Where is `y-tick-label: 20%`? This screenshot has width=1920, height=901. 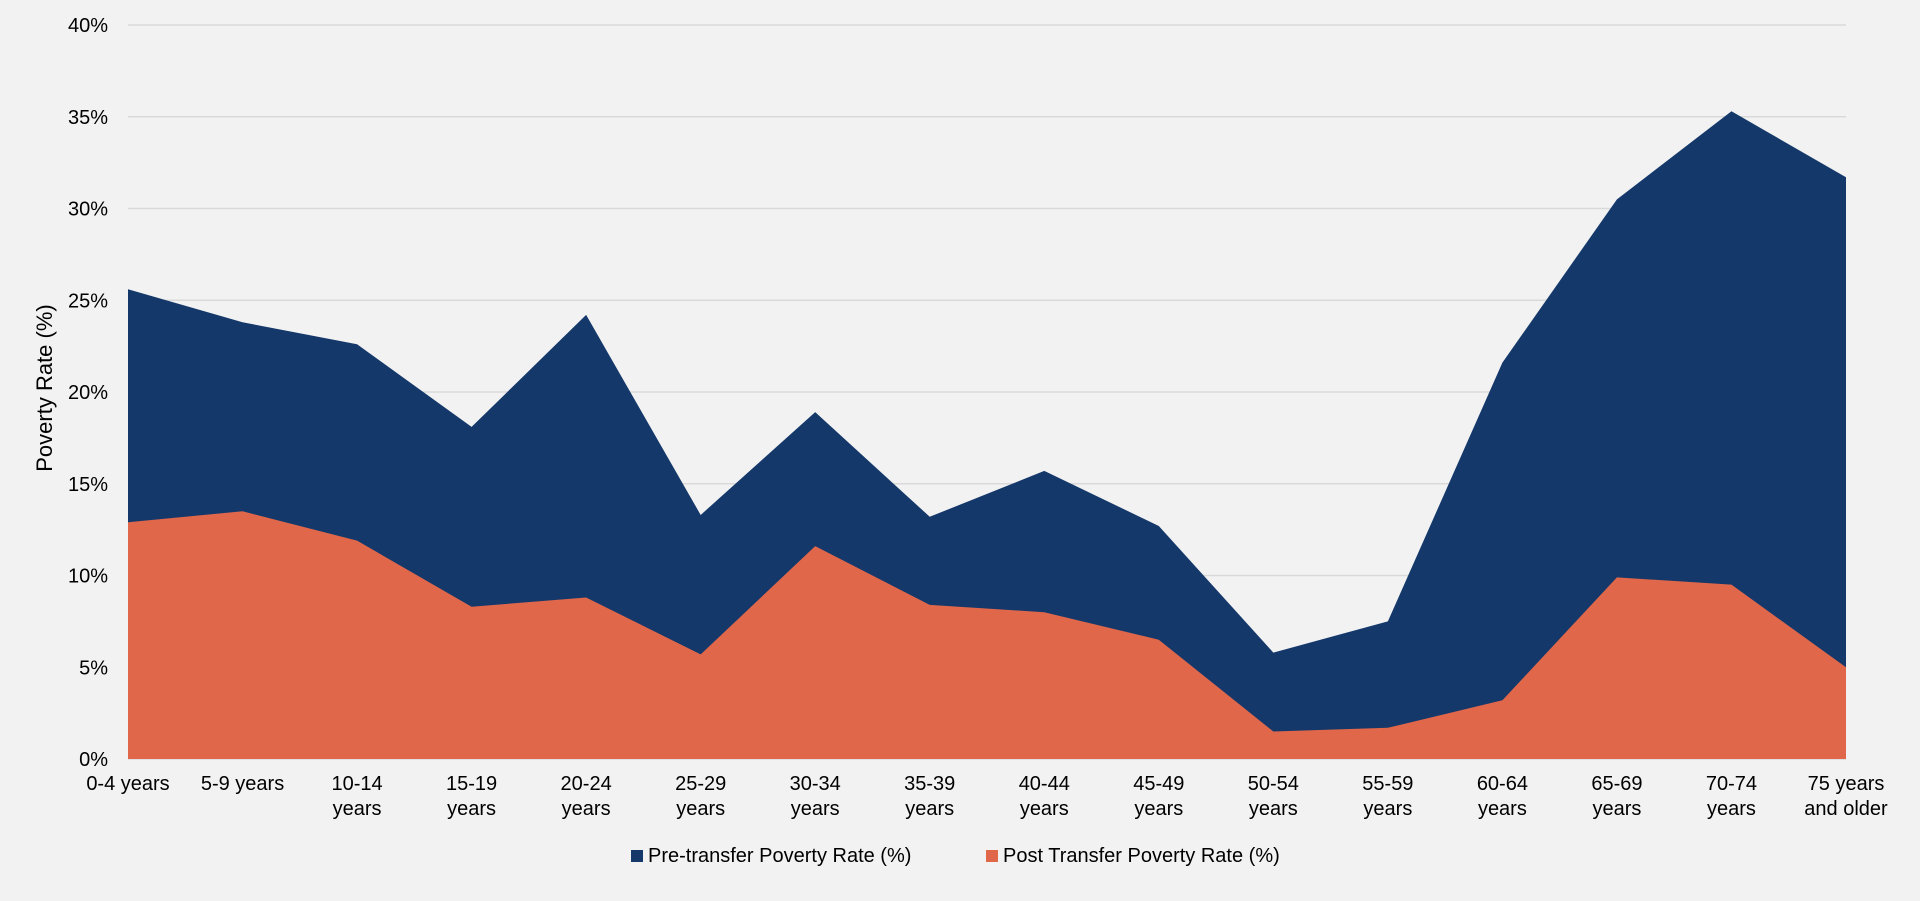 y-tick-label: 20% is located at coordinates (88, 393).